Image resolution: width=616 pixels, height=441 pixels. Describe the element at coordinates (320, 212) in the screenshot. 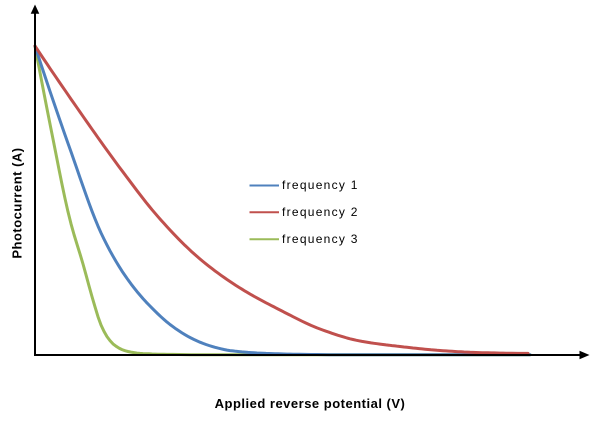

I see `svg-text: frequency 2` at that location.